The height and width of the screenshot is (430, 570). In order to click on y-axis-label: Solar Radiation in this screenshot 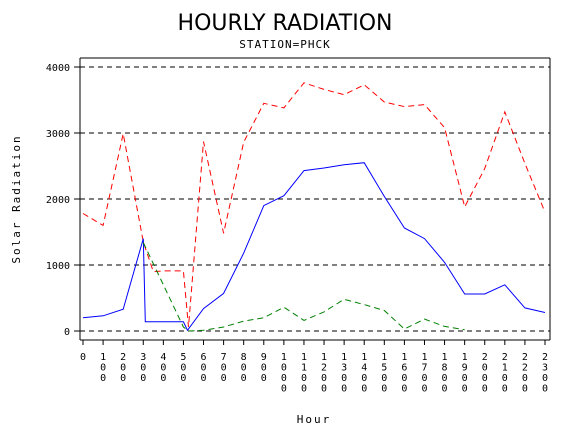, I will do `click(16, 198)`.